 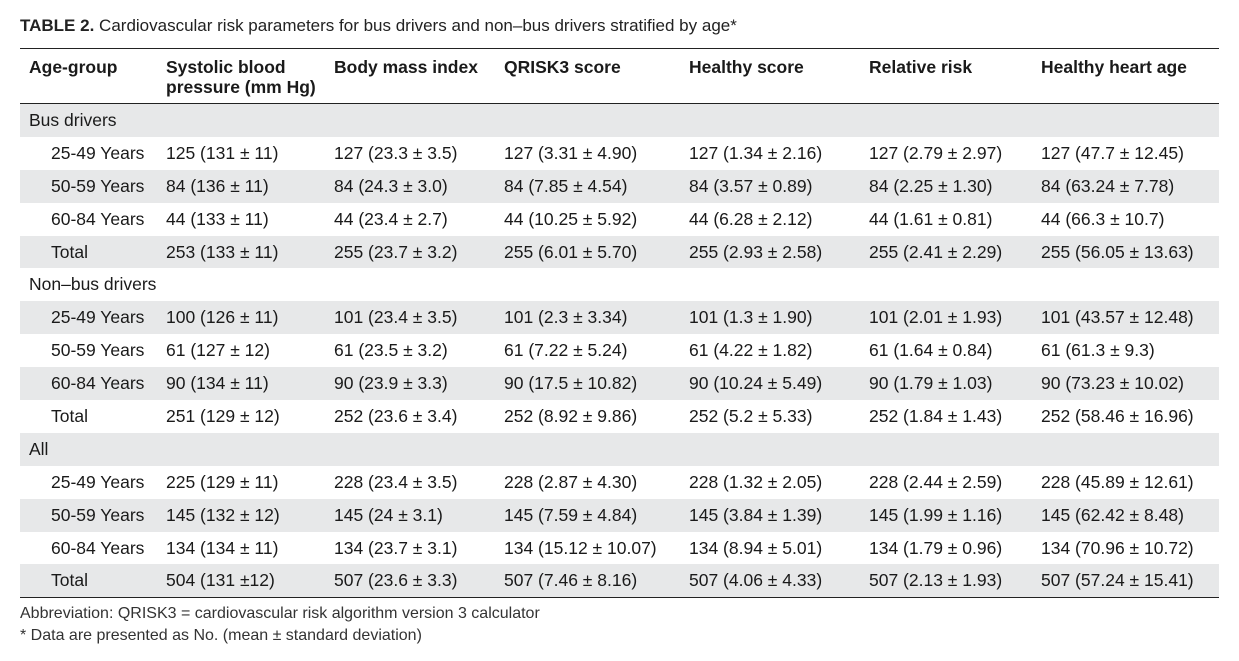 I want to click on table-cell: 127 (23.3 ± 3.5), so click(x=396, y=152).